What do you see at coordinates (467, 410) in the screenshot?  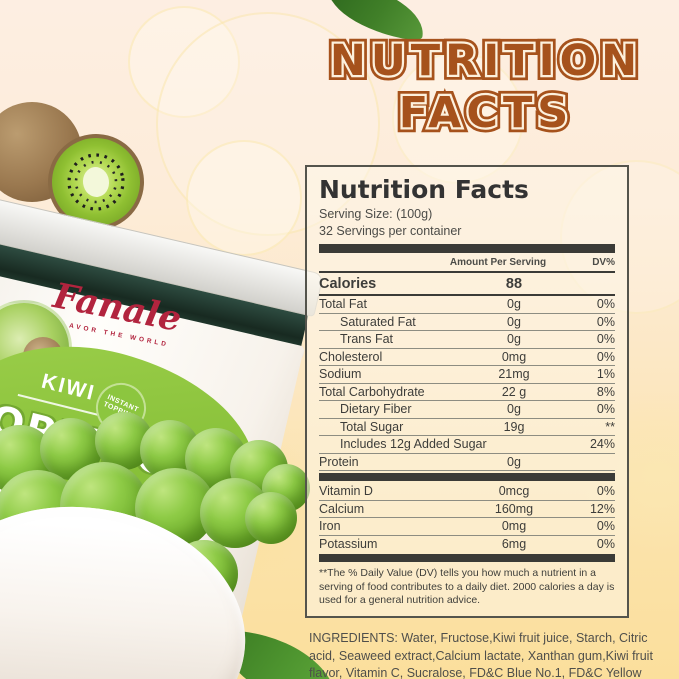 I see `nutrition-row: Dietary Fiber 0g 0%` at bounding box center [467, 410].